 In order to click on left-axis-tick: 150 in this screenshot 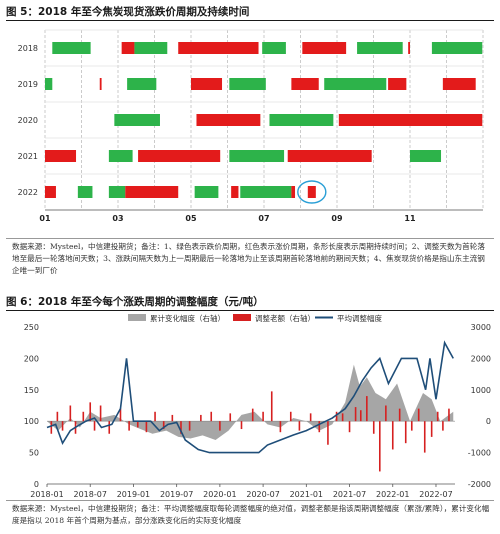, I will do `click(31, 390)`.